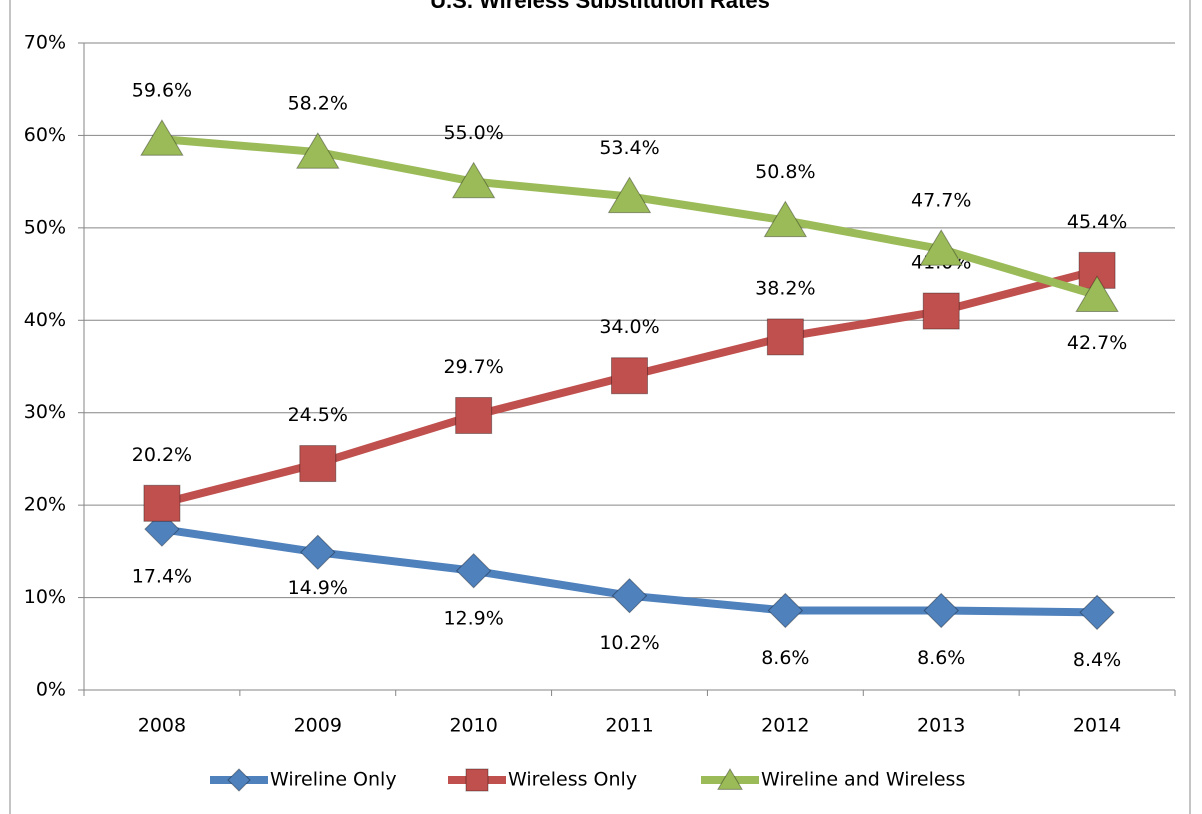  Describe the element at coordinates (45, 597) in the screenshot. I see `y-tick-label: 10%` at that location.